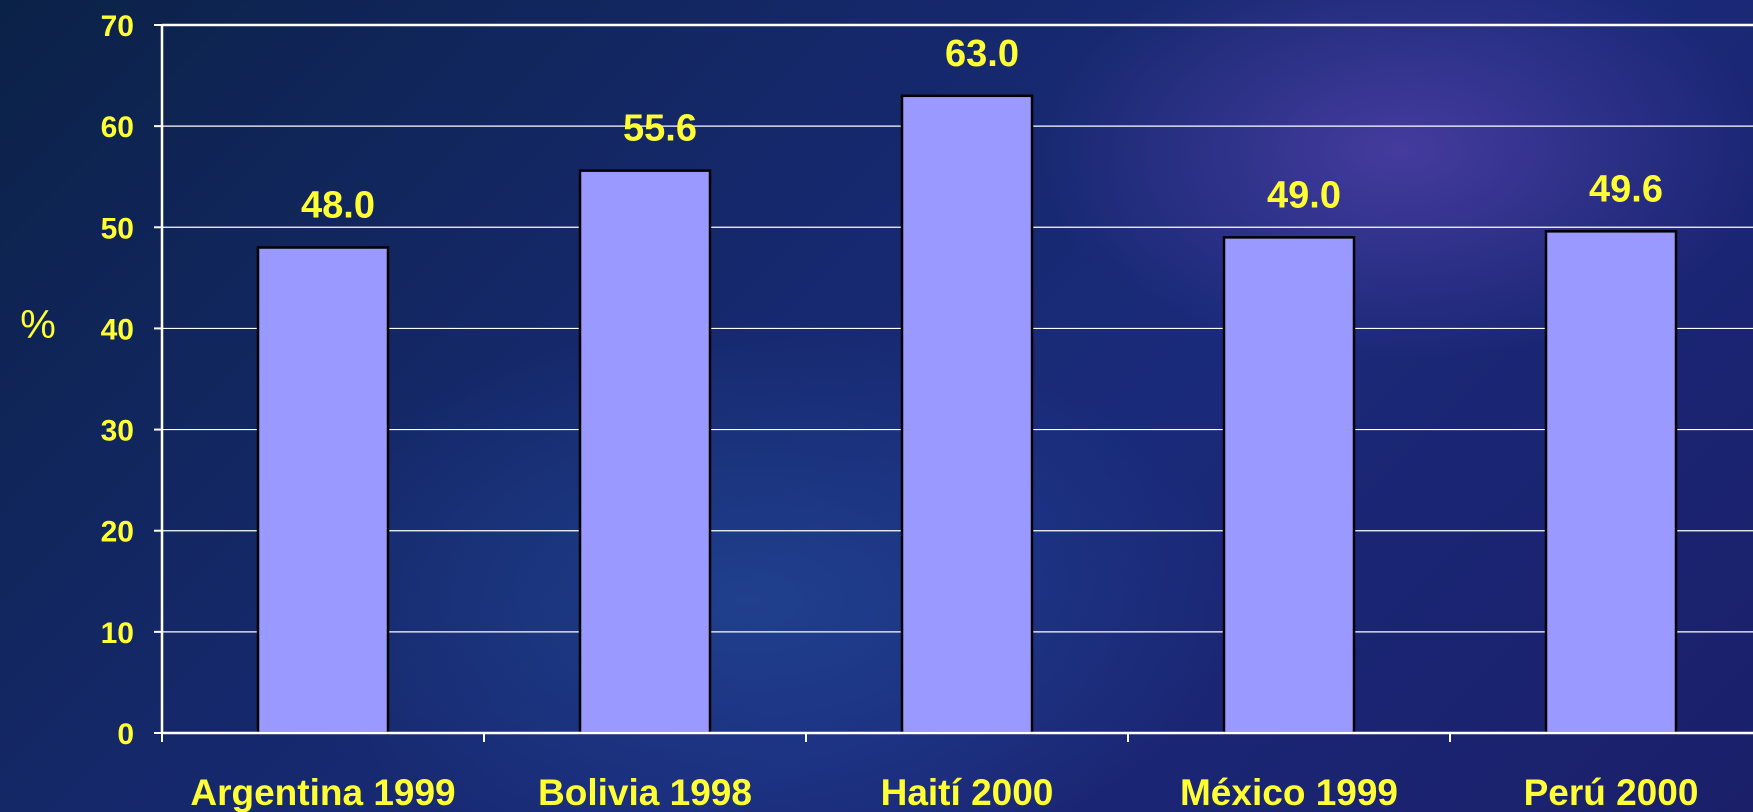 The image size is (1753, 812). What do you see at coordinates (125, 734) in the screenshot?
I see `y-tick-label: 0` at bounding box center [125, 734].